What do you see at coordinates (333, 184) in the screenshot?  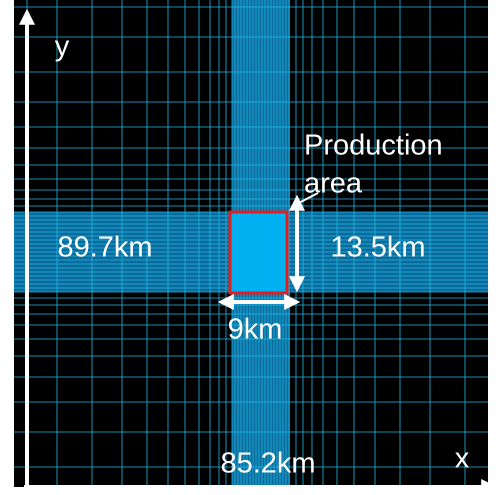 I see `production-label: area` at bounding box center [333, 184].